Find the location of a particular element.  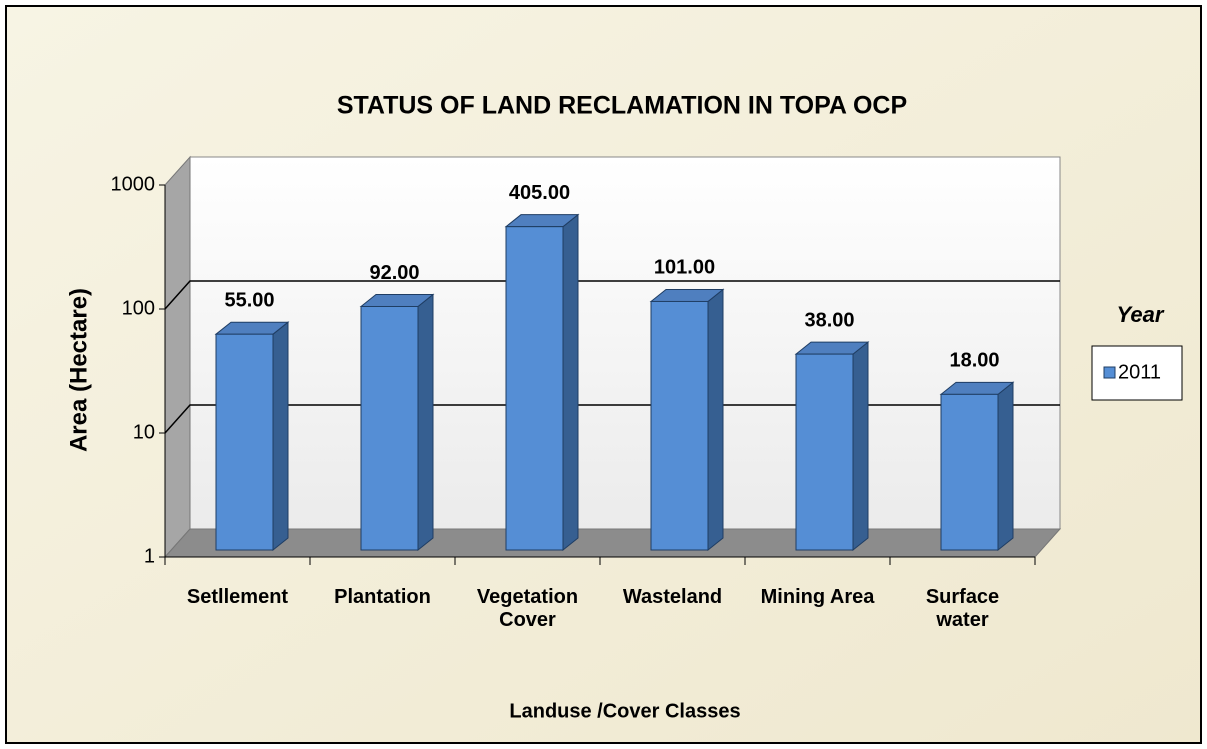

x-tick-label: Setllement is located at coordinates (237, 597).